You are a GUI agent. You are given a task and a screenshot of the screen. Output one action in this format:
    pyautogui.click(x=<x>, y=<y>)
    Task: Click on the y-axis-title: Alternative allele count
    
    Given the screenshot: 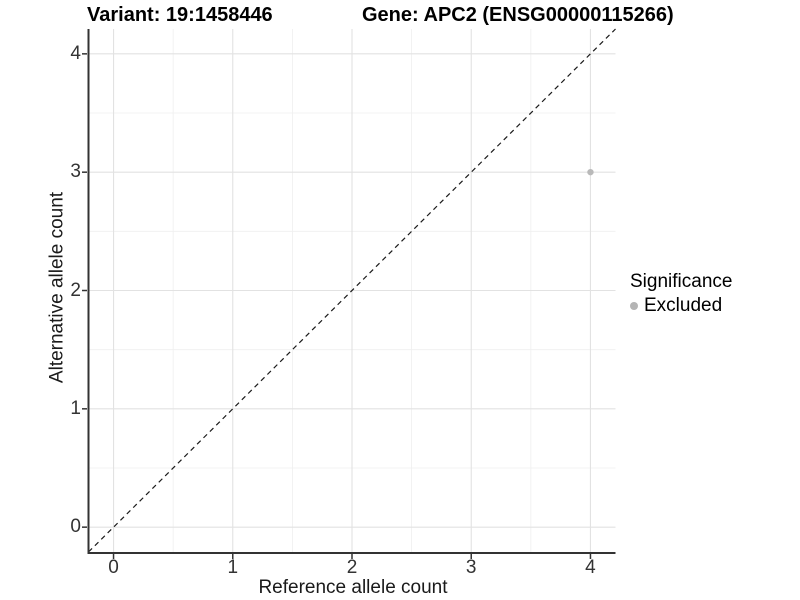 What is the action you would take?
    pyautogui.click(x=57, y=287)
    